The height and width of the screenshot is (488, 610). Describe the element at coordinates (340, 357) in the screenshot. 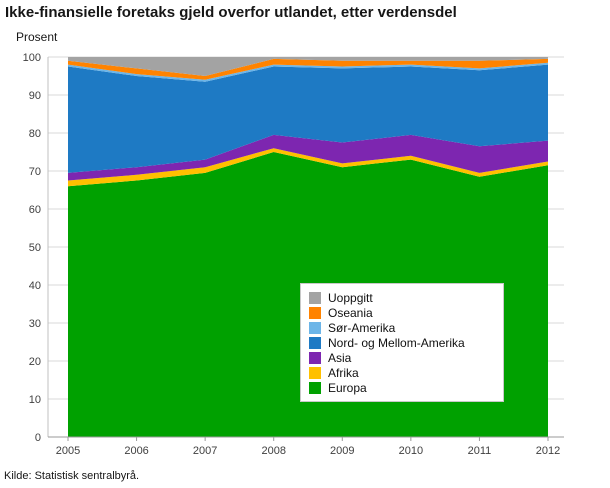

I see `legend-label: Asia` at that location.